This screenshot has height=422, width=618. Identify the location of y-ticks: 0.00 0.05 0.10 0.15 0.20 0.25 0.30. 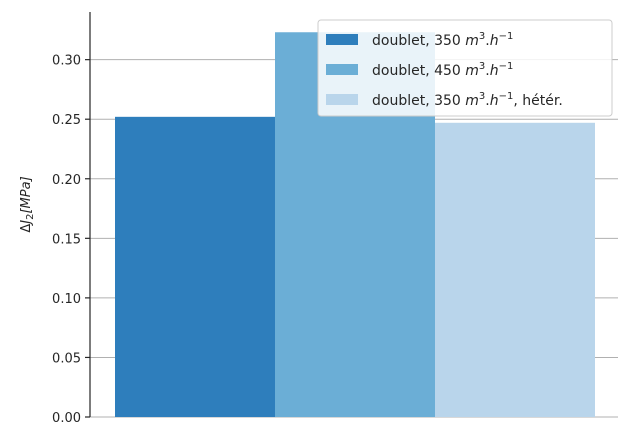
(71, 238).